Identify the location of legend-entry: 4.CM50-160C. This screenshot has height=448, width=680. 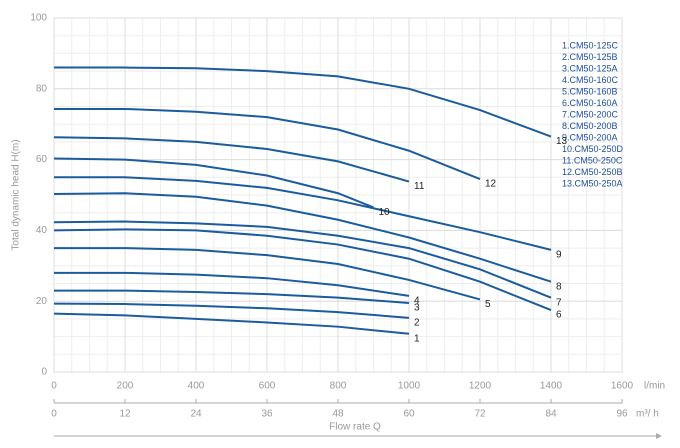
(590, 80).